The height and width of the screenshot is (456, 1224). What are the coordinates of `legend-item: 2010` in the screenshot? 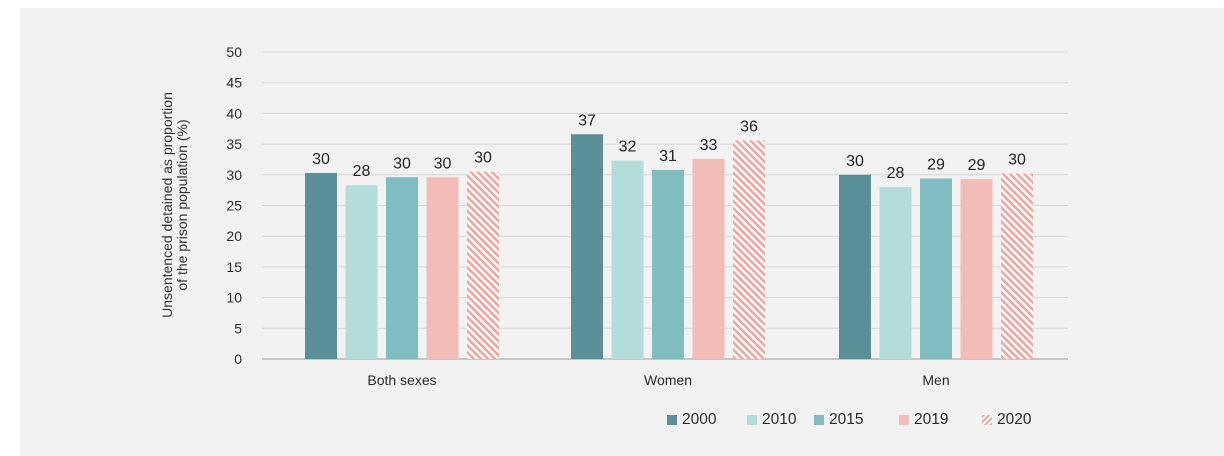 It's located at (771, 420).